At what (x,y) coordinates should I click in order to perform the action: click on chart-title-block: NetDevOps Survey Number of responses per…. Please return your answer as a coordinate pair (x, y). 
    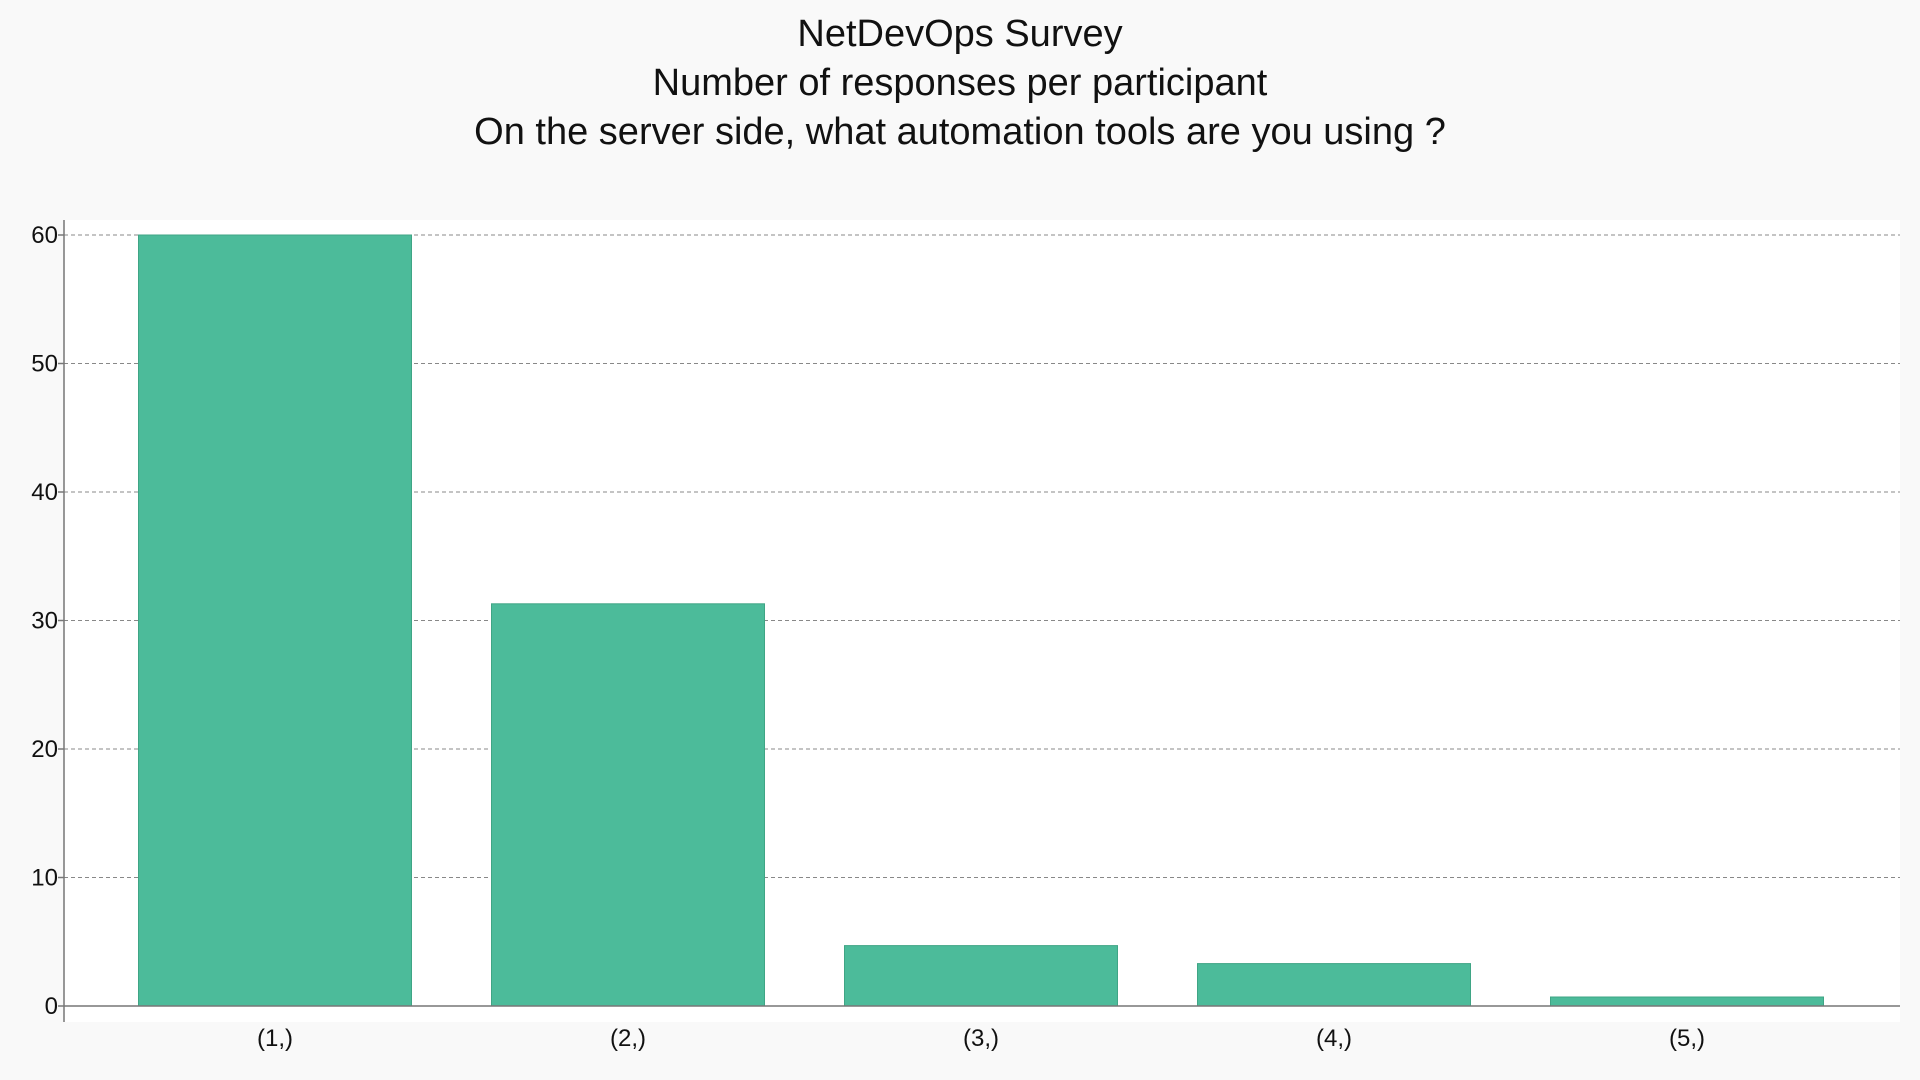
    Looking at the image, I should click on (960, 83).